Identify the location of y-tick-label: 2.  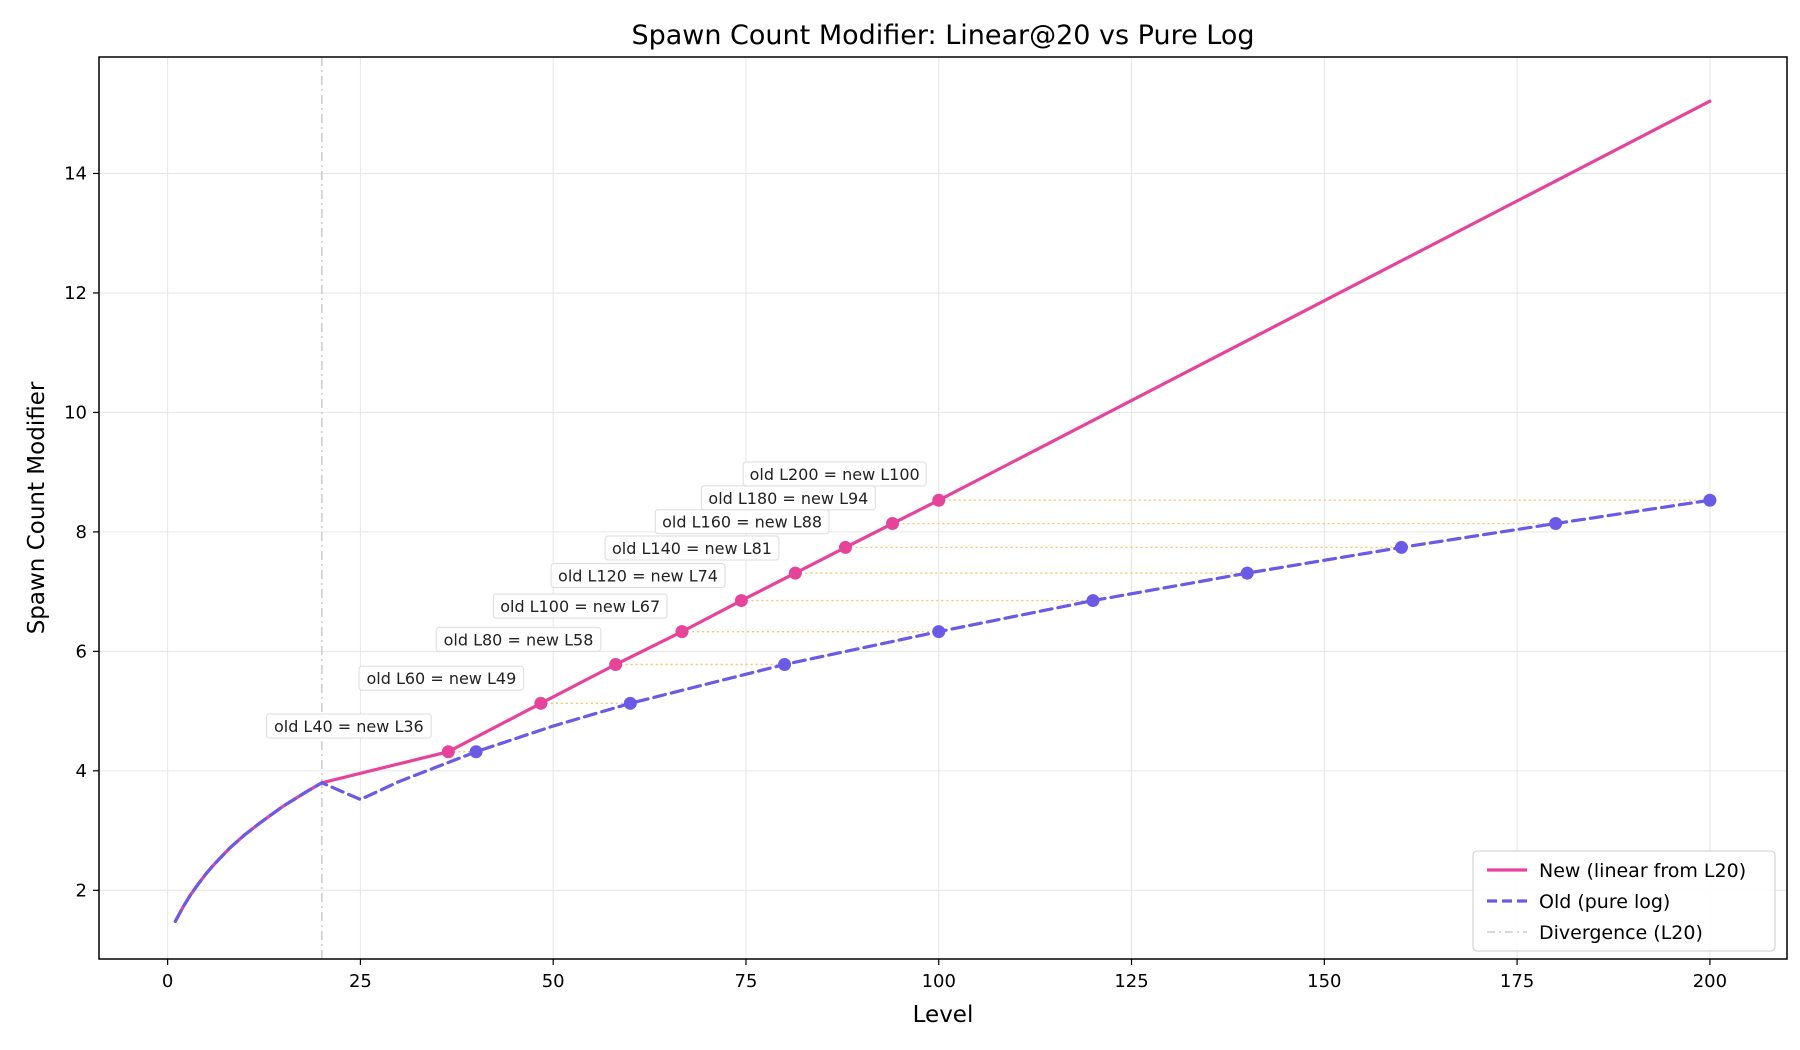
(81, 890).